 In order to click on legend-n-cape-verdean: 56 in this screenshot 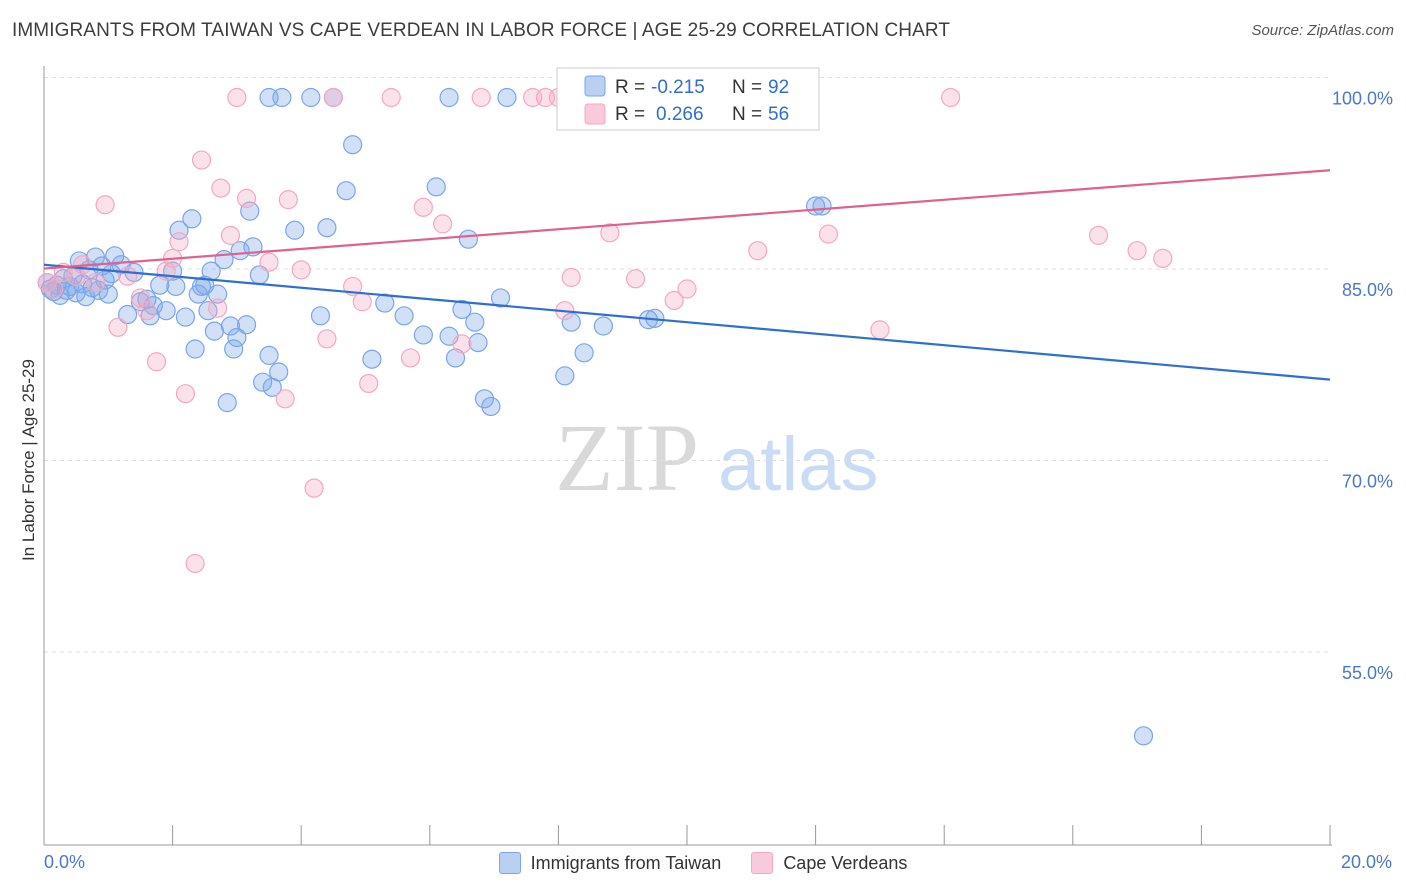, I will do `click(778, 114)`.